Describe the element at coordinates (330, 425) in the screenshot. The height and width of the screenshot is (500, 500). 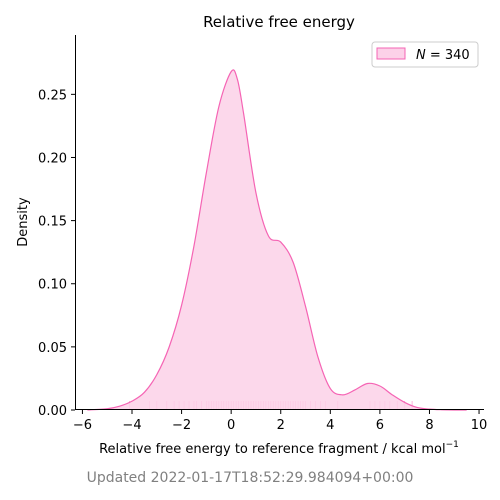
I see `x-tick-label: 4` at that location.